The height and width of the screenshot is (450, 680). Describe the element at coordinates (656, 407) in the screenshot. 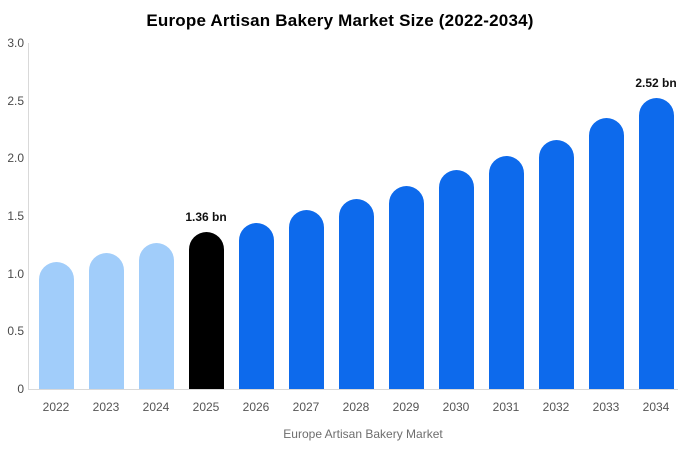

I see `x-tick-label: 2034` at that location.